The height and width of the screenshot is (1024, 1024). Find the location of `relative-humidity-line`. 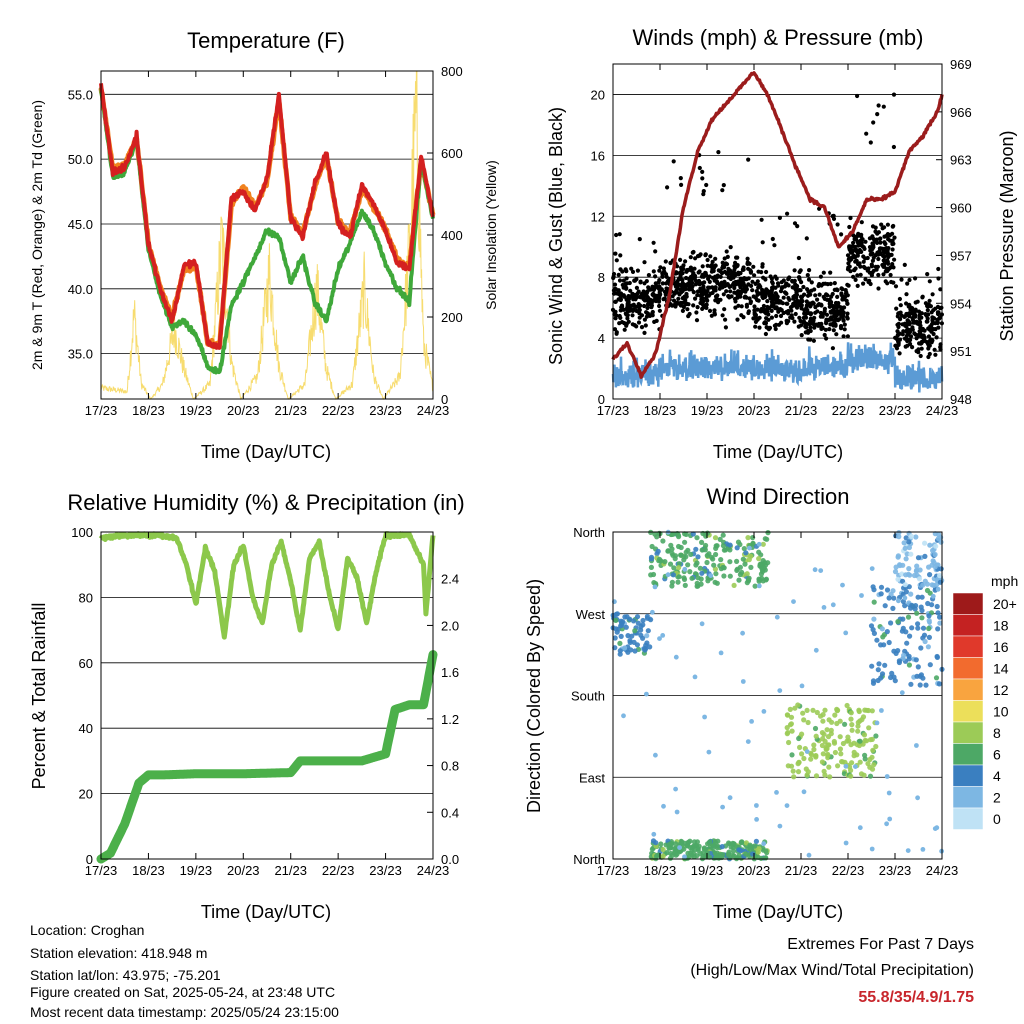

relative-humidity-line is located at coordinates (267, 585).